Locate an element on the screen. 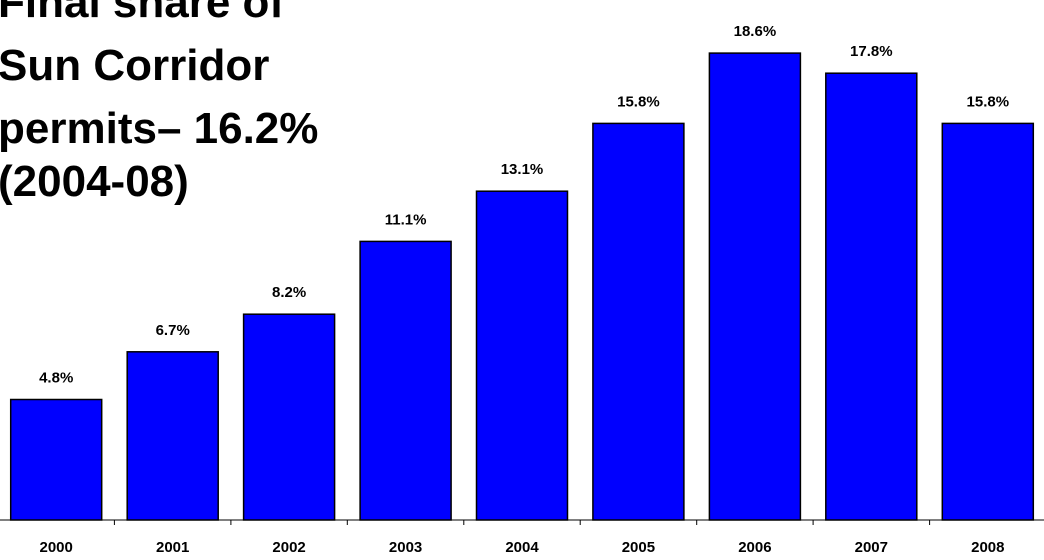 The height and width of the screenshot is (560, 1044). bar-2001 is located at coordinates (172, 436).